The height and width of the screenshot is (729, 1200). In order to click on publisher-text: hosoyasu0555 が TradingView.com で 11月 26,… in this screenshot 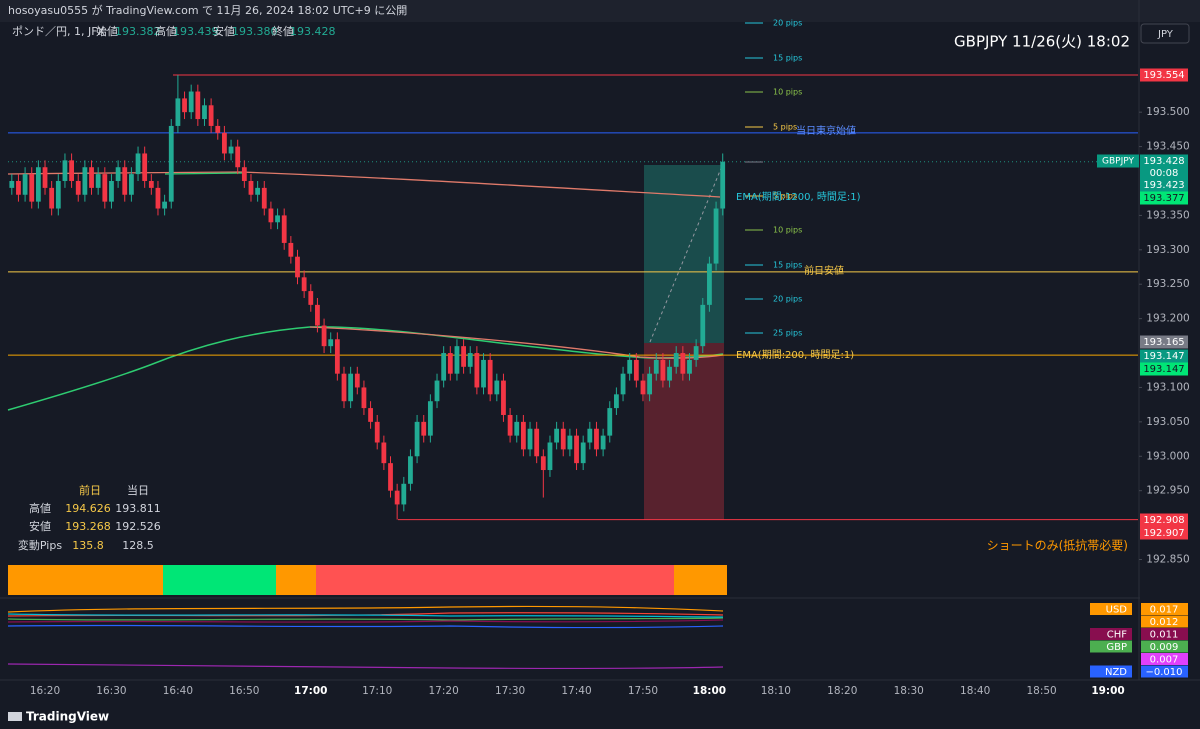, I will do `click(207, 10)`.